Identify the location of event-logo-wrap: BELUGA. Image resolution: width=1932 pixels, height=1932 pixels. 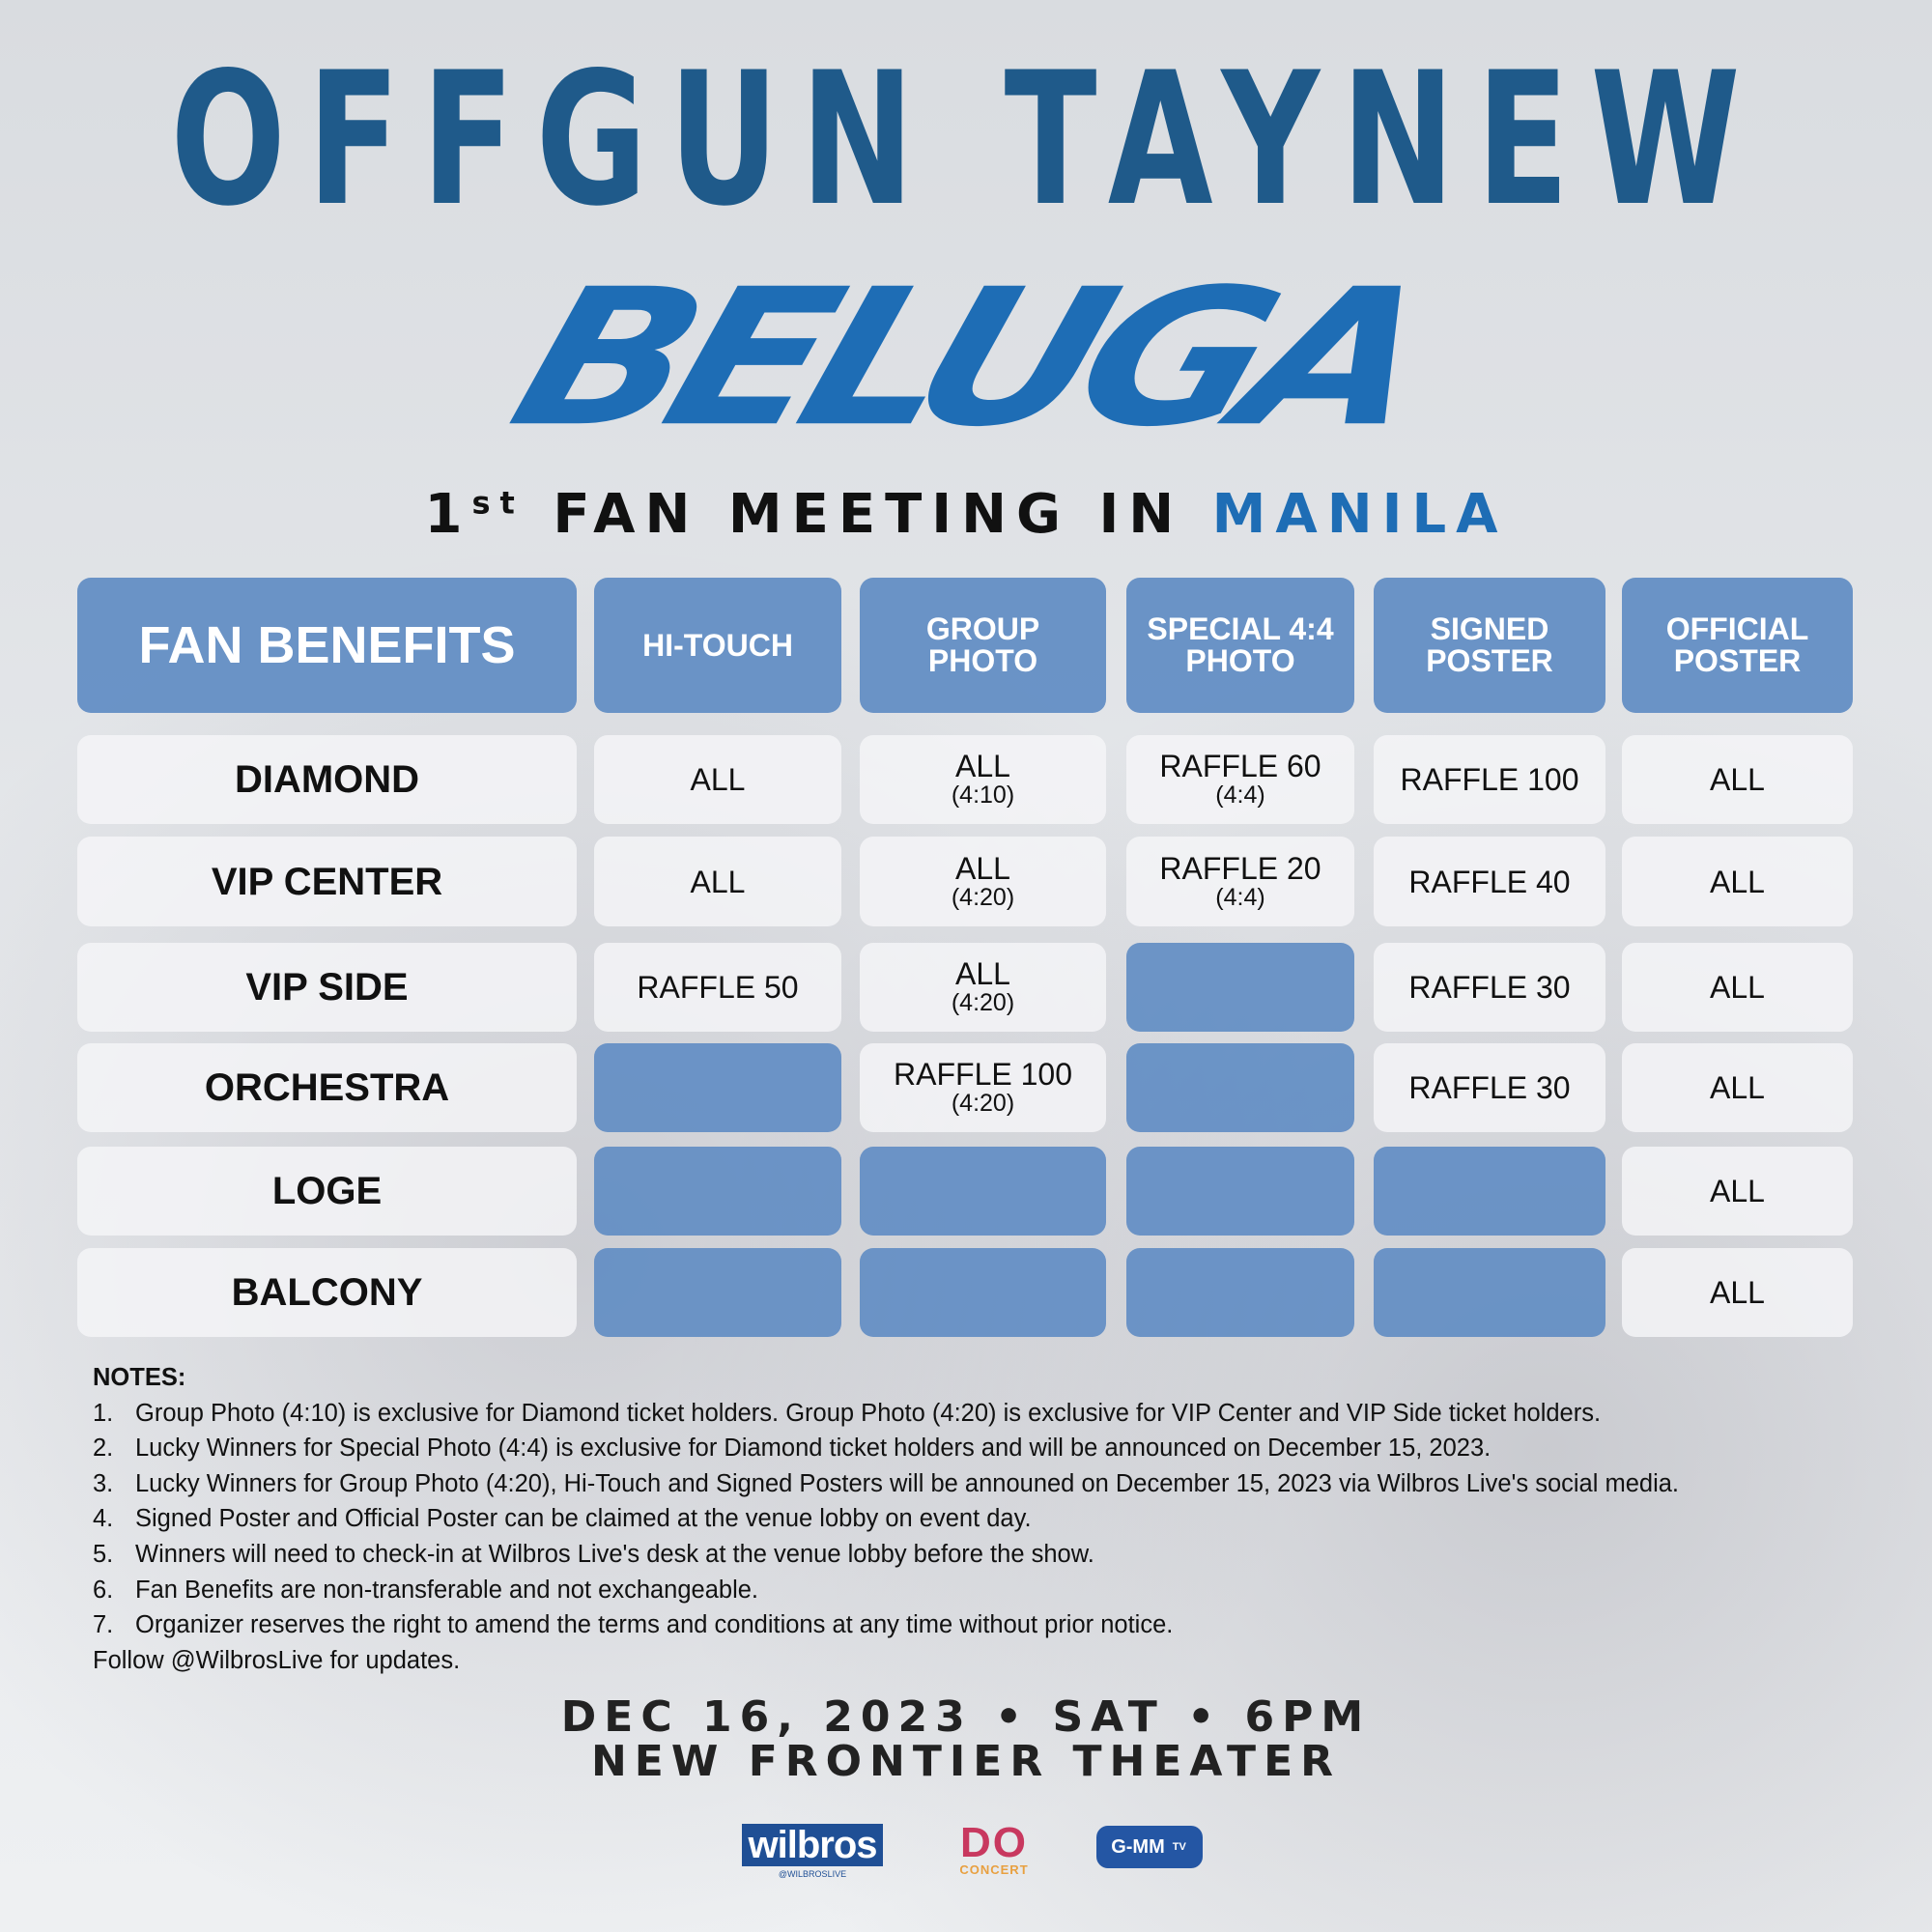
(966, 359).